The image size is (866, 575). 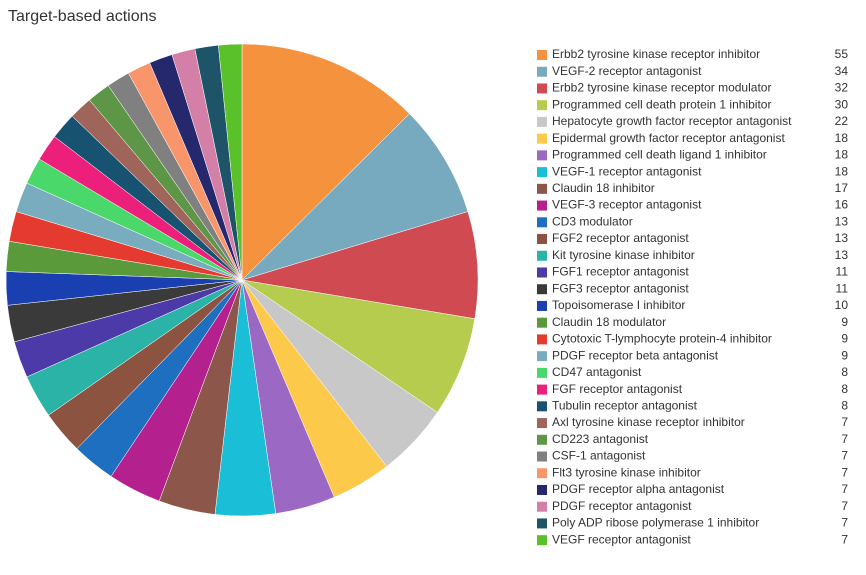 What do you see at coordinates (626, 472) in the screenshot?
I see `legend-label: Flt3 tyrosine kinase inhibitor` at bounding box center [626, 472].